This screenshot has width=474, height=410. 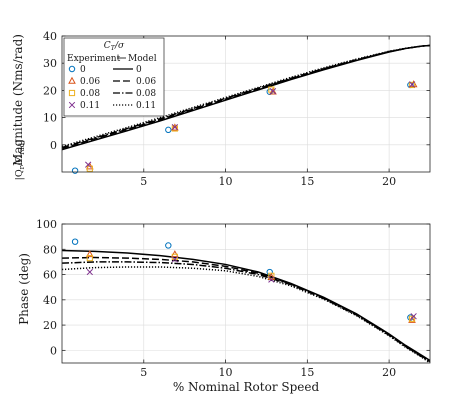 I want to click on legend-row: 0.08 0.08, so click(x=112, y=94).